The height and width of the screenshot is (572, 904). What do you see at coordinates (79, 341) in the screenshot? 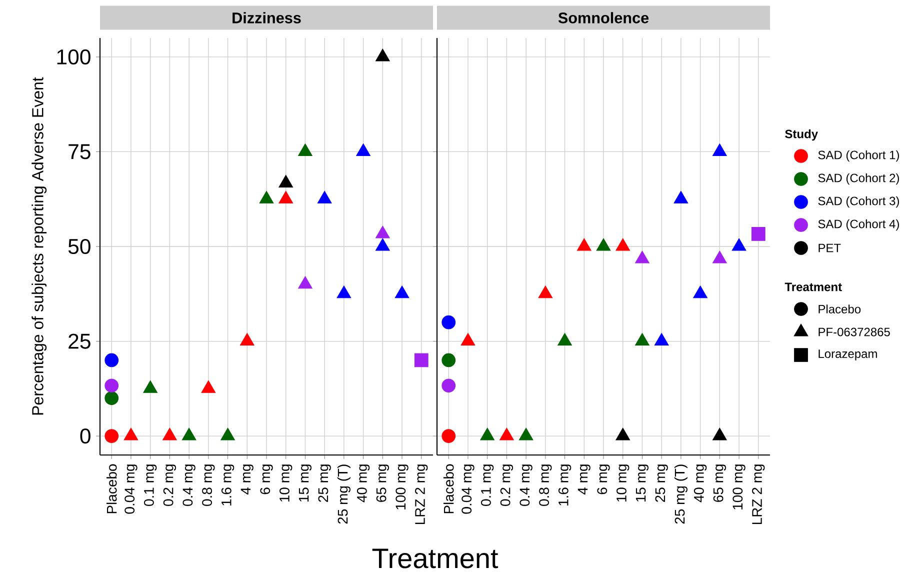
I see `y-tick-label: 25` at bounding box center [79, 341].